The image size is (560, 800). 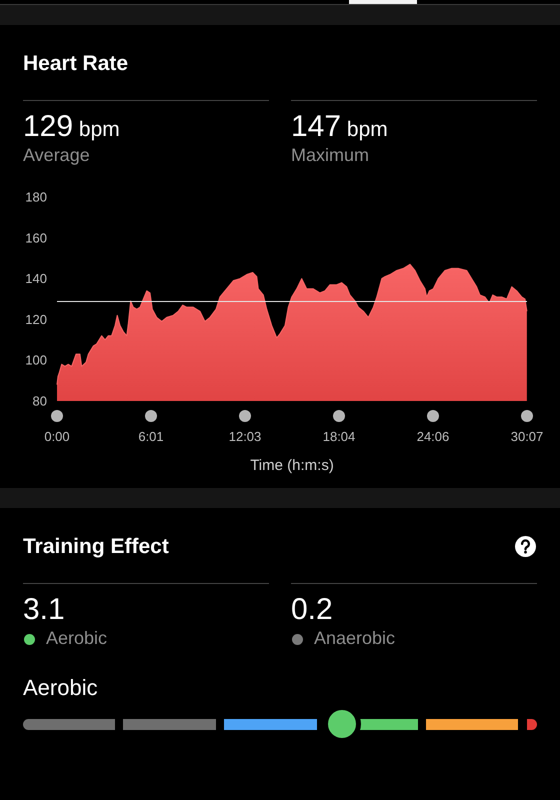 I want to click on x-tick-label: 0:00, so click(x=57, y=436).